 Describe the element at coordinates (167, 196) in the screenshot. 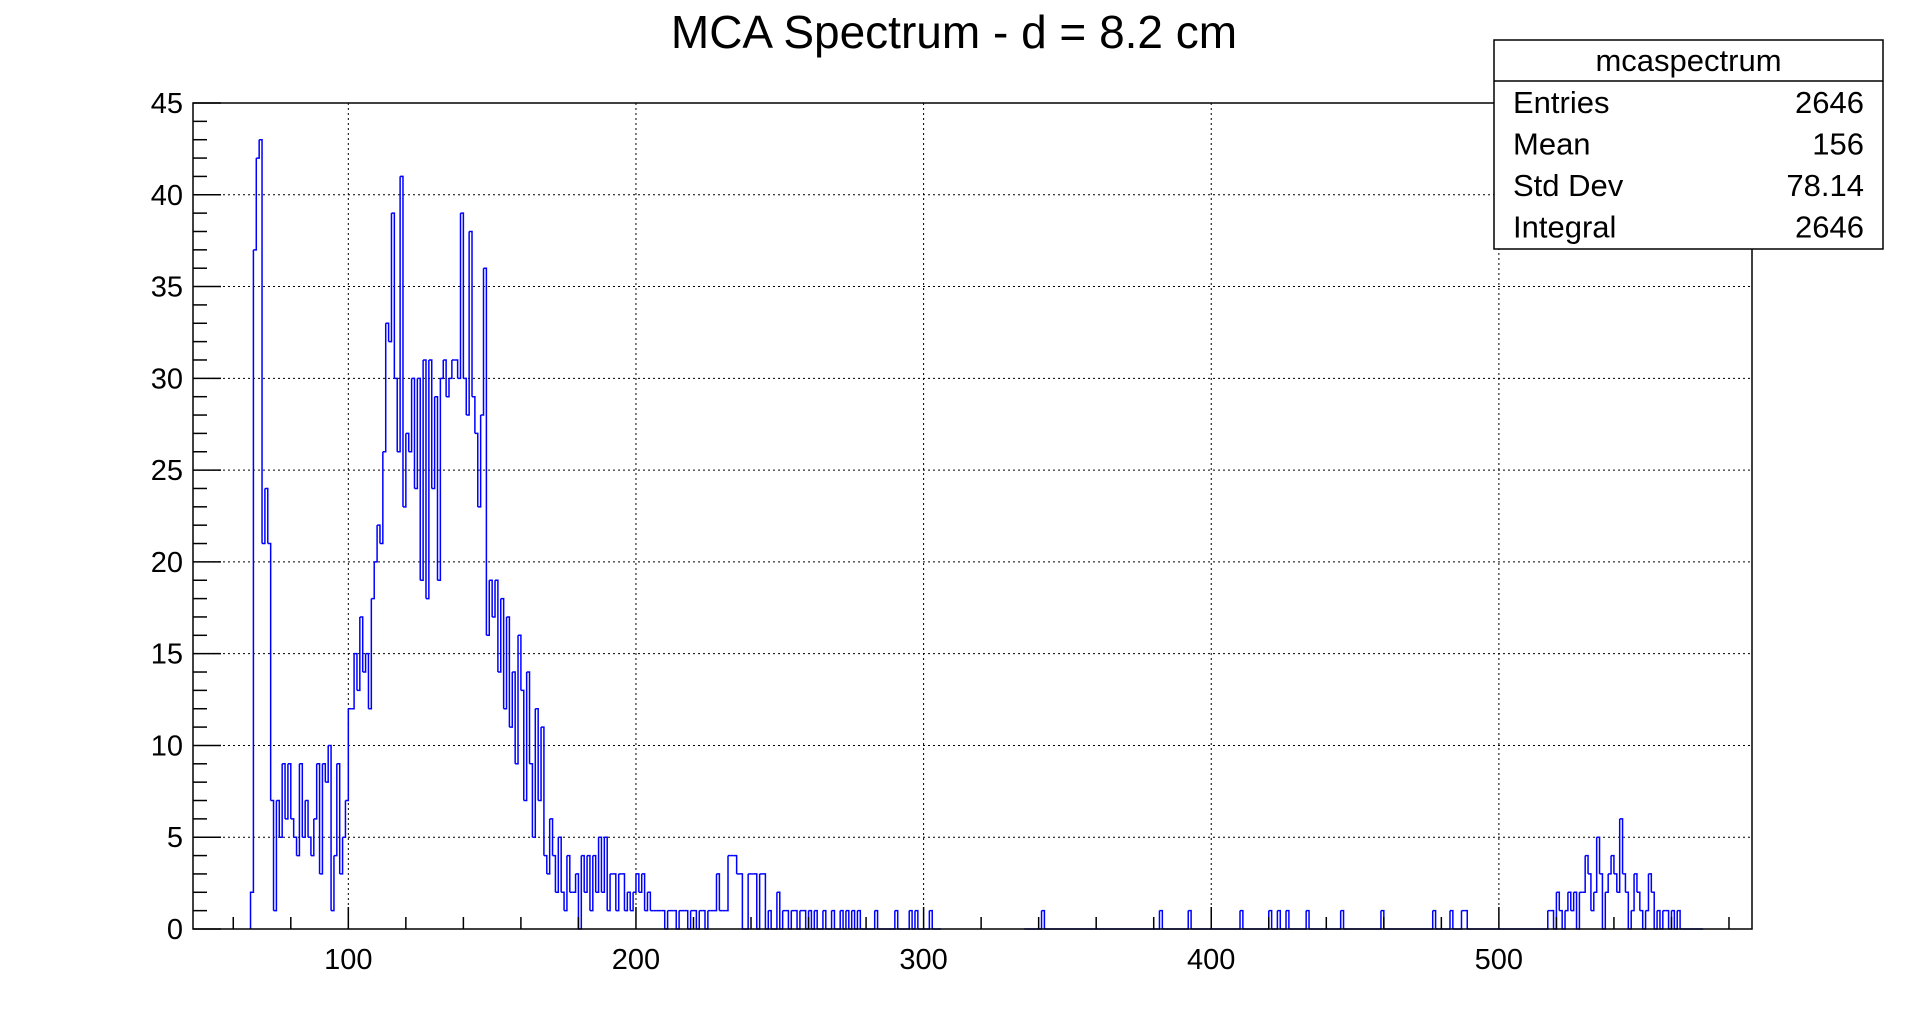

I see `y-tick-label-40: 40` at that location.